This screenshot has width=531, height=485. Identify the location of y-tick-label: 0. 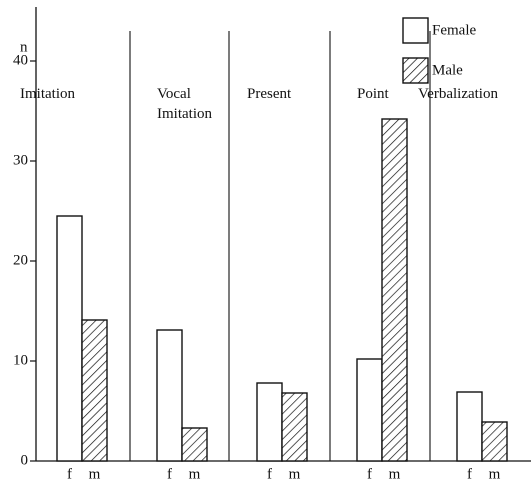
(25, 460).